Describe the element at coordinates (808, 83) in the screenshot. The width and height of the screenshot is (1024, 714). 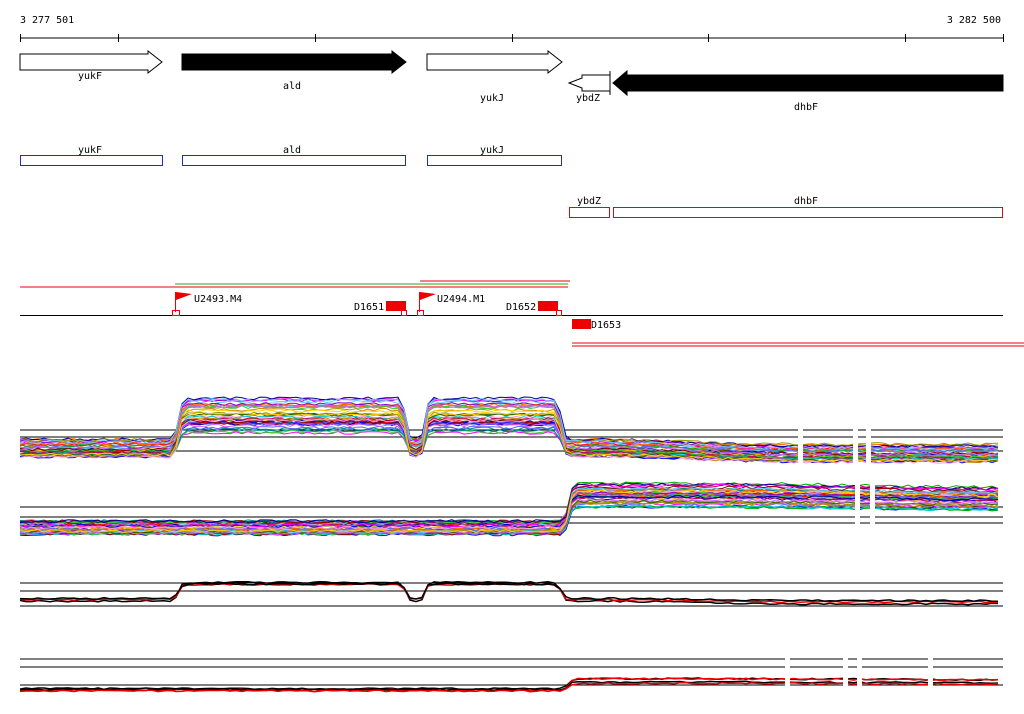
I see `gene-arrow-dhbF` at that location.